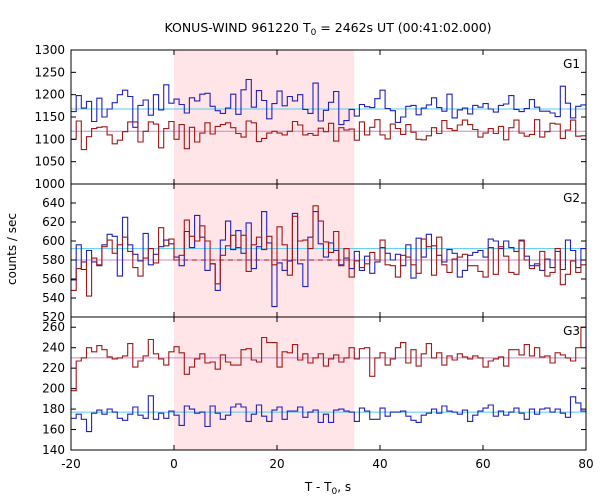  I want to click on panel-label: G3, so click(571, 331).